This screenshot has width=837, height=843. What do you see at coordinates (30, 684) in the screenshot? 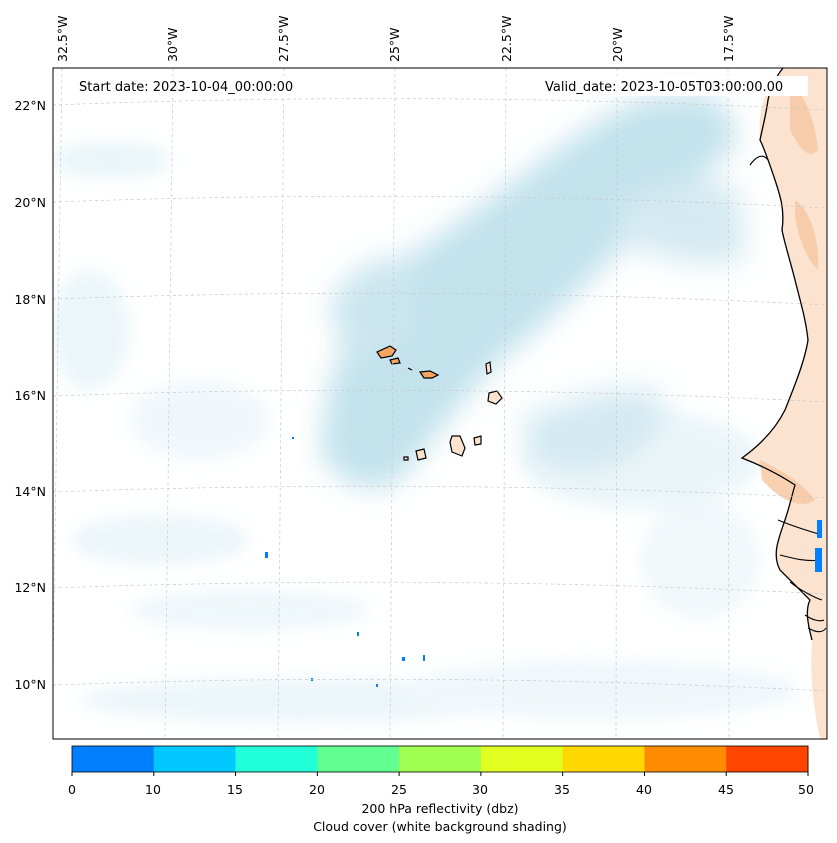
I see `lat-label: 10°N` at bounding box center [30, 684].